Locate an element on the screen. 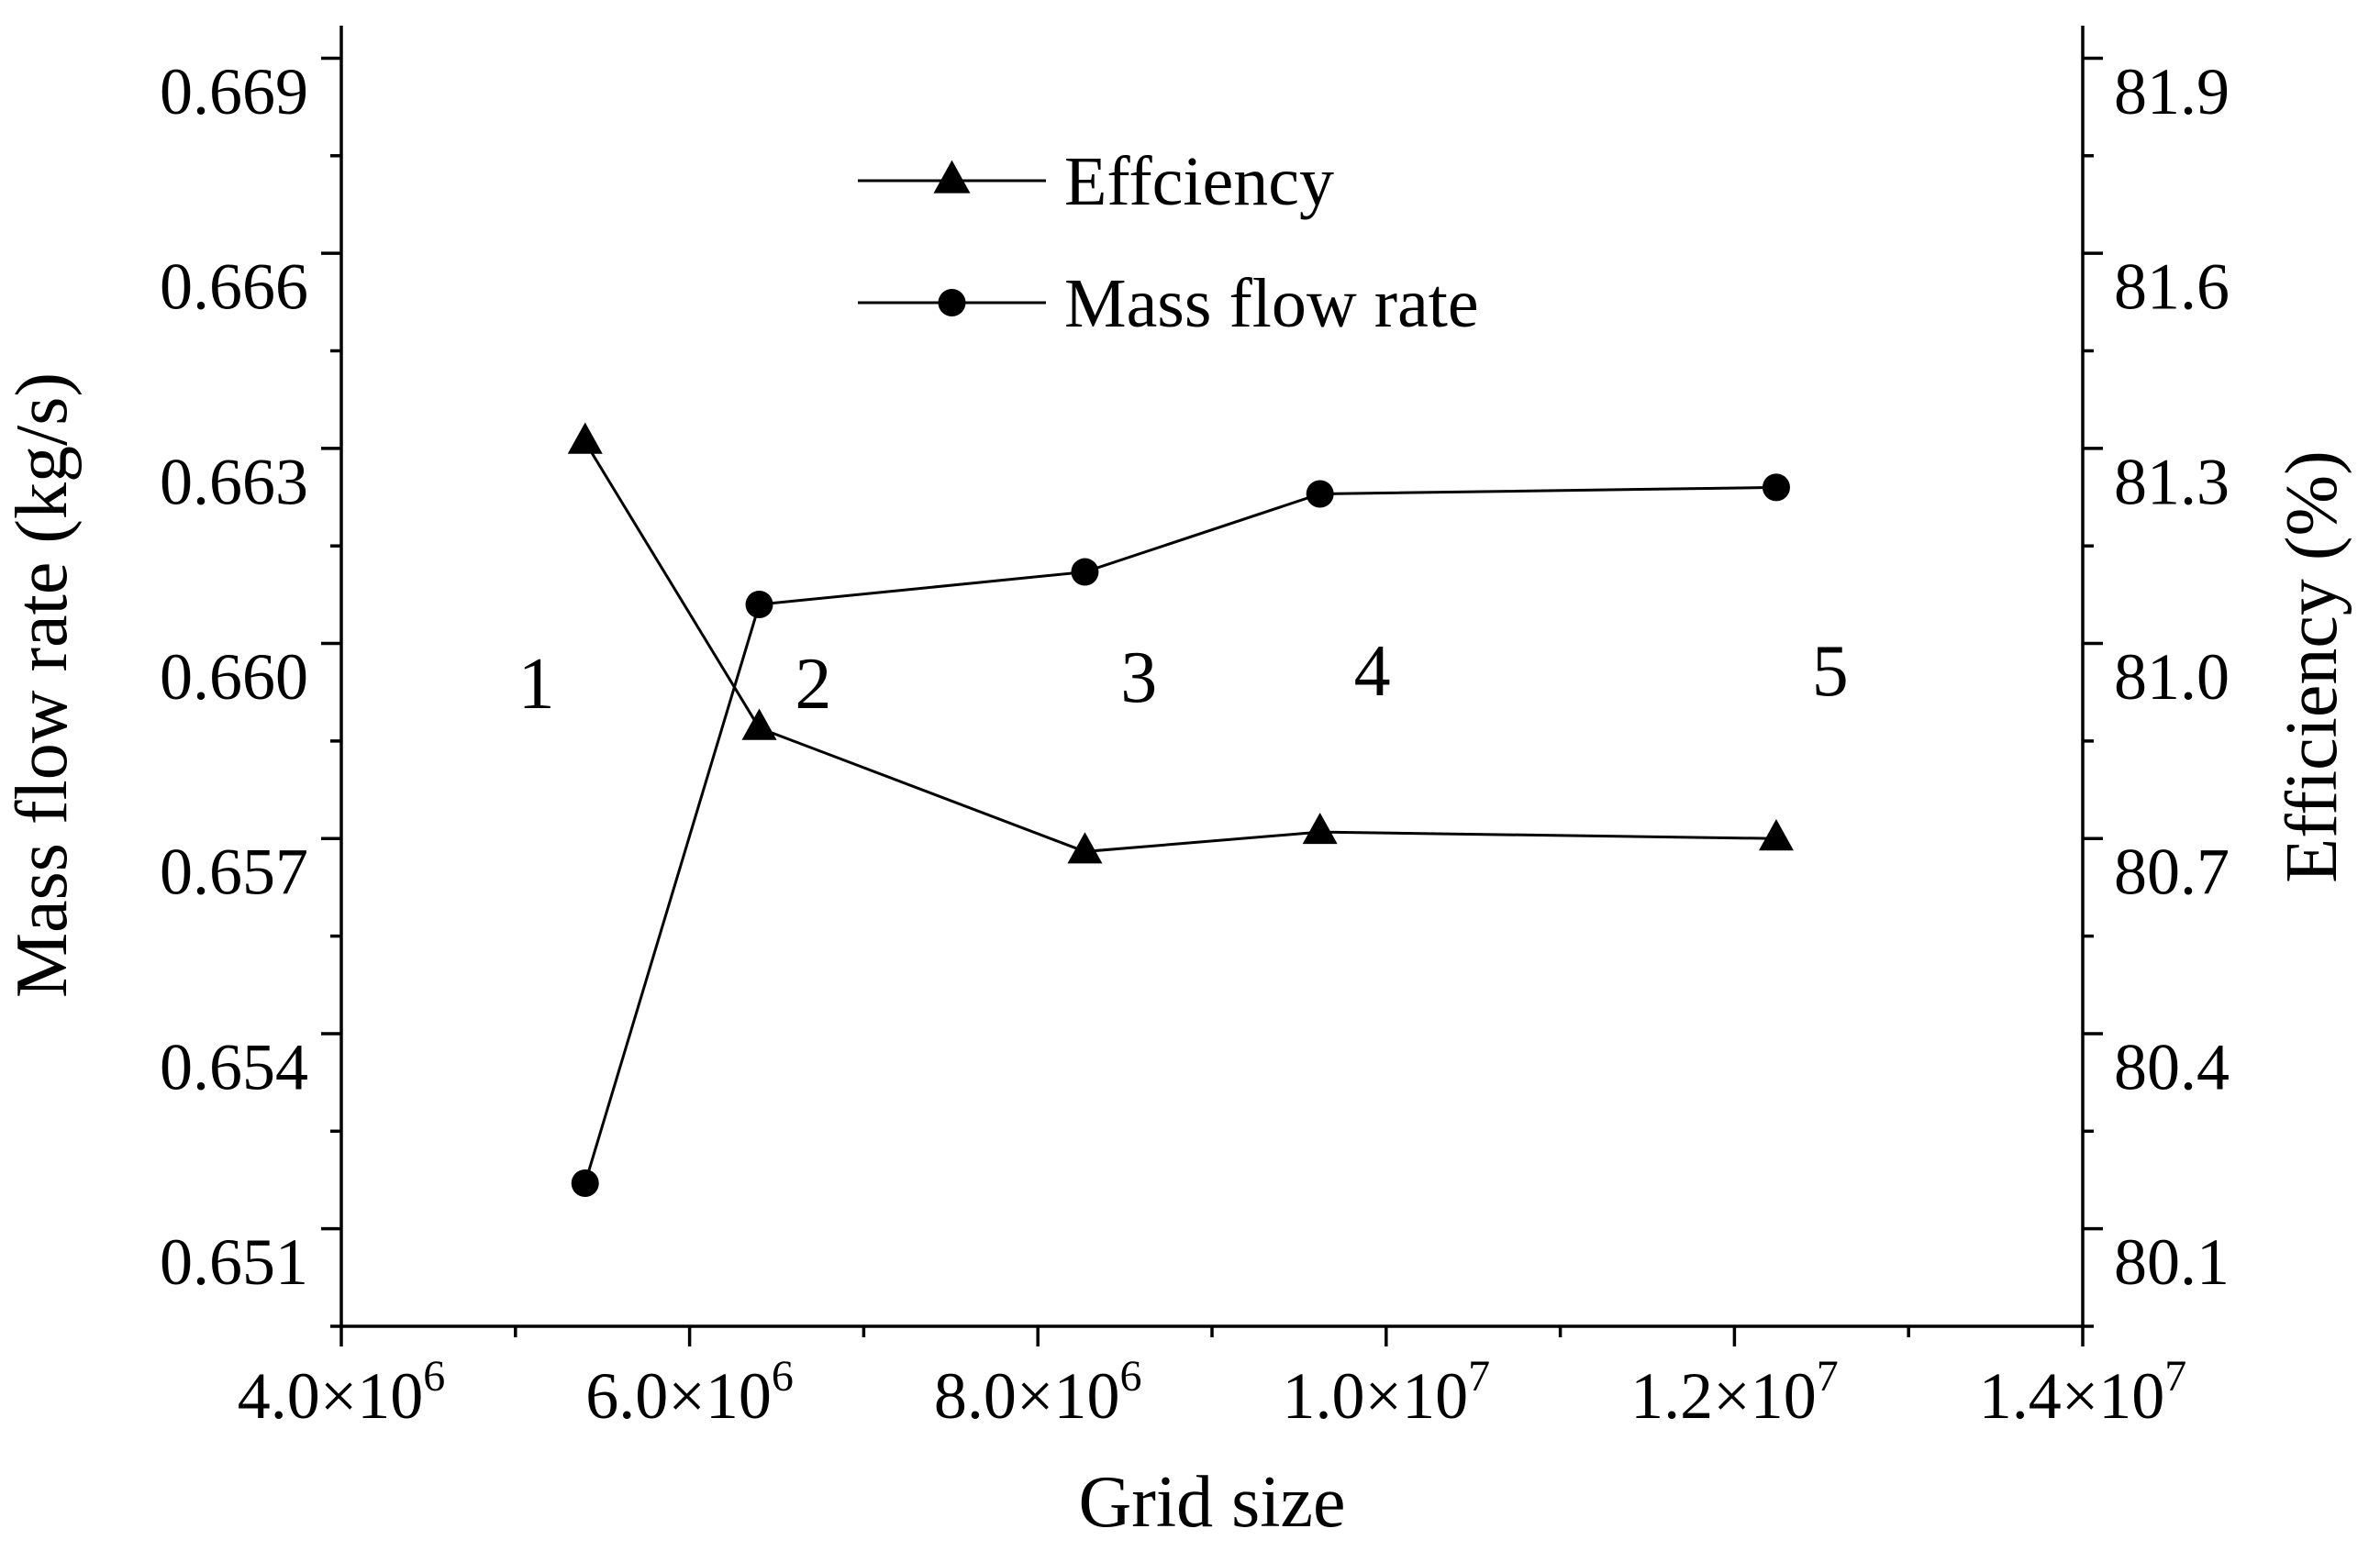 Image resolution: width=2380 pixels, height=1551 pixels. legend-label: Mass flow rate is located at coordinates (1271, 303).